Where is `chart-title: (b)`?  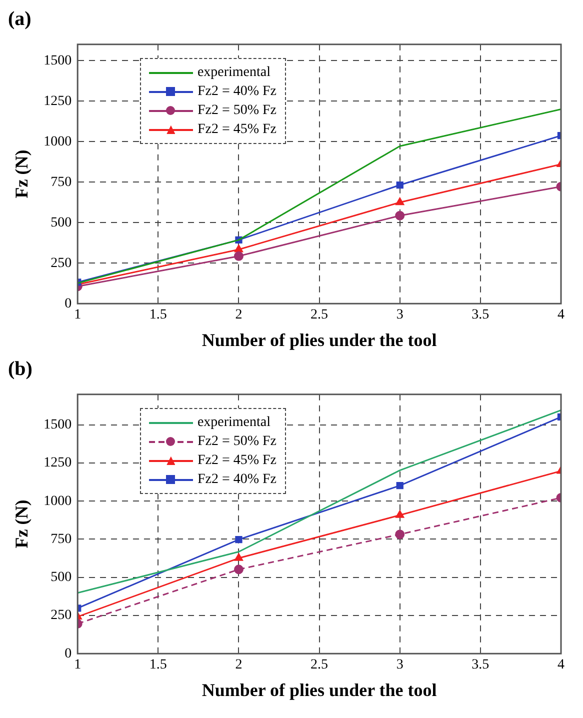
chart-title: (b) is located at coordinates (21, 369).